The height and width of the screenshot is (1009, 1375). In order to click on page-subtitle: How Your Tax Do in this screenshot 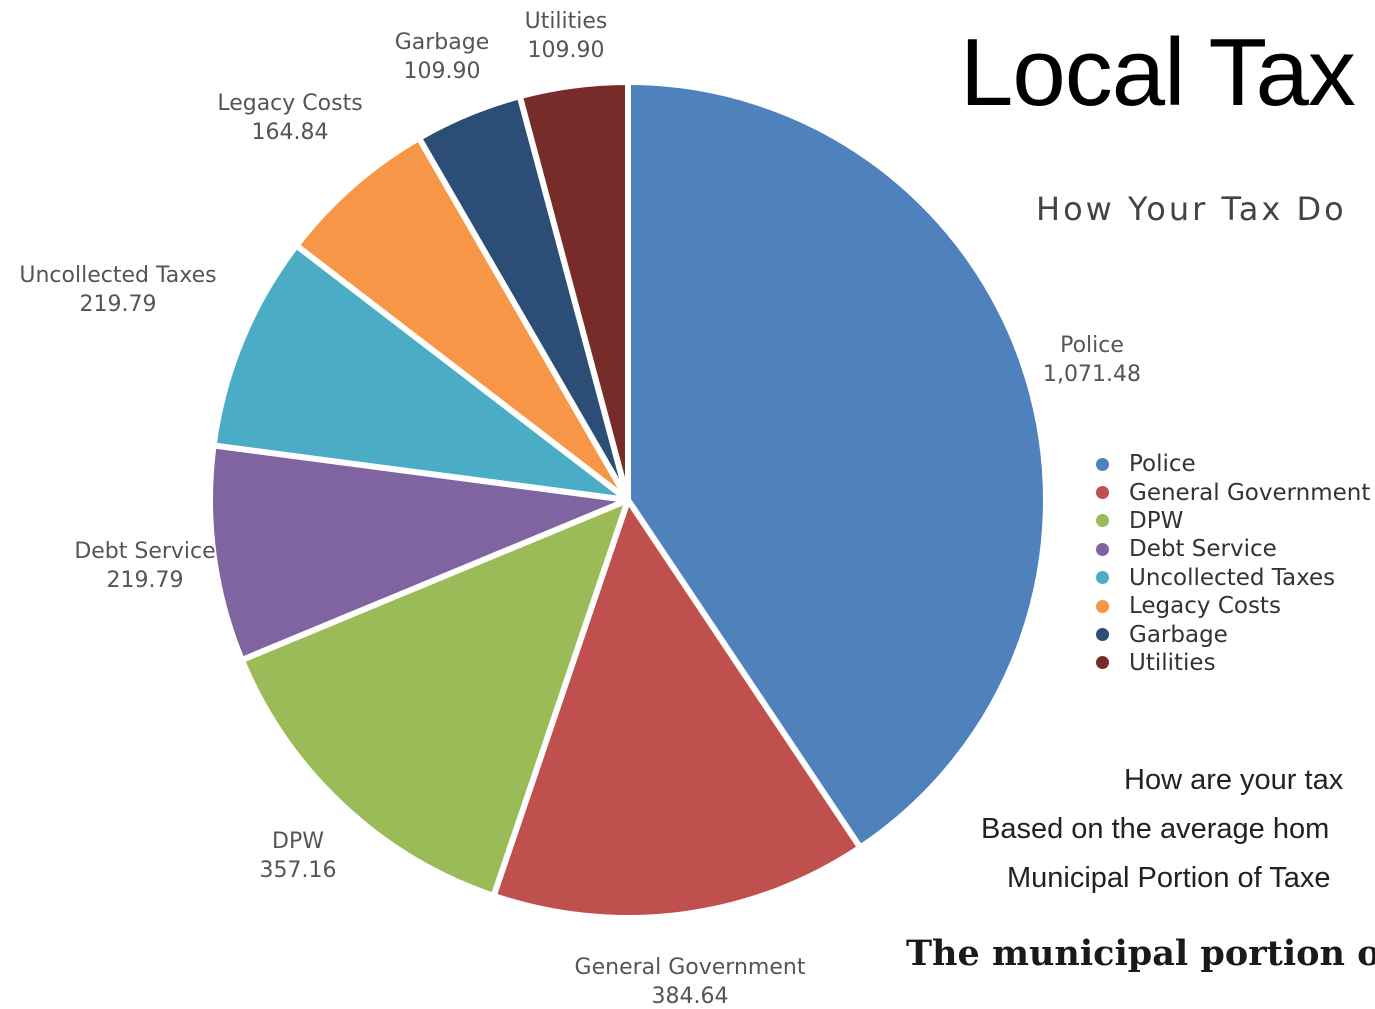, I will do `click(1191, 209)`.